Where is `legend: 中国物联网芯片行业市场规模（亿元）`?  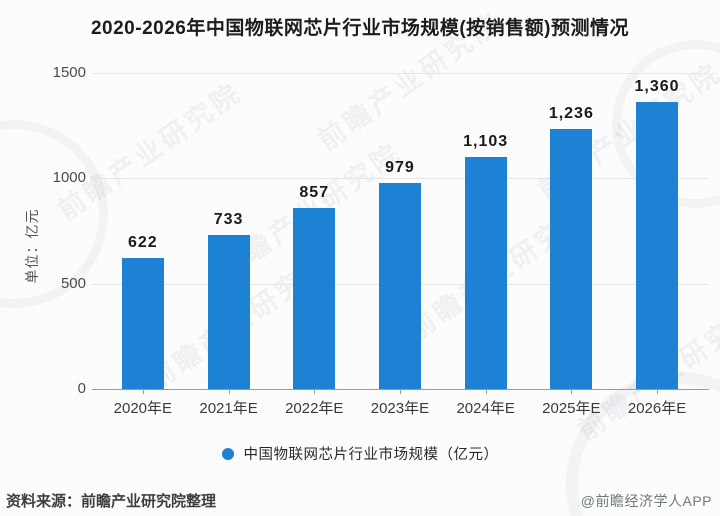
legend: 中国物联网芯片行业市场规模（亿元） is located at coordinates (360, 453).